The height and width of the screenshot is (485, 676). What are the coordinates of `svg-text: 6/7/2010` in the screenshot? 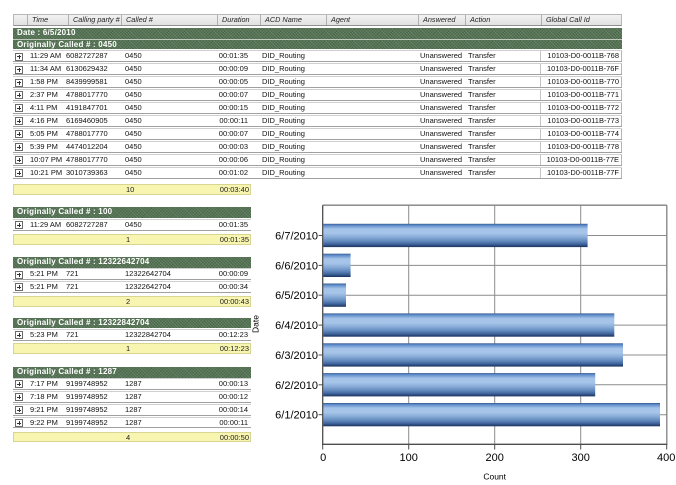 It's located at (296, 237).